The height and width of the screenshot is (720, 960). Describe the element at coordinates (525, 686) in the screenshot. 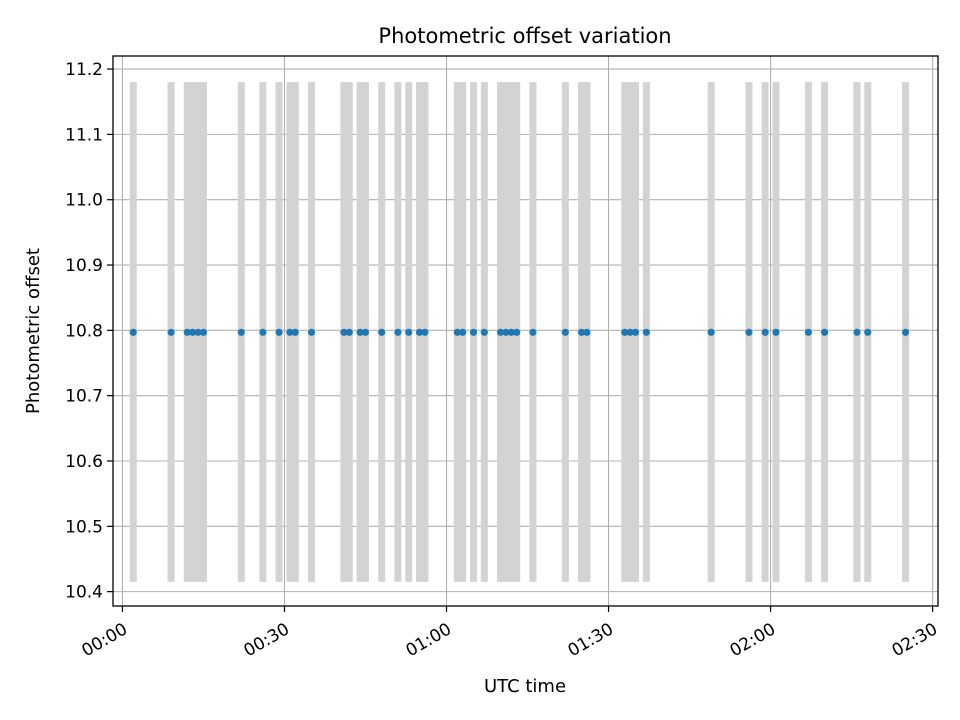

I see `x-axis-title: UTC time` at that location.